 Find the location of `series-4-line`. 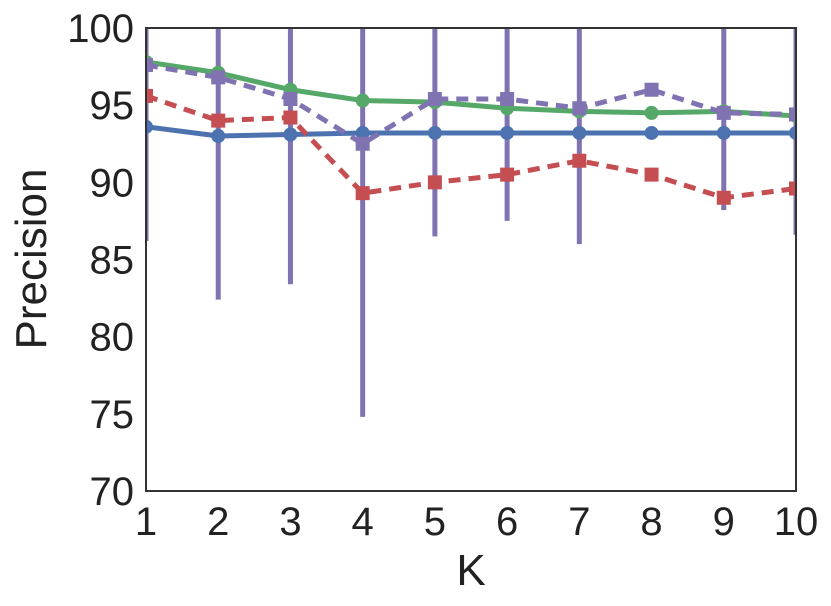

series-4-line is located at coordinates (471, 104).